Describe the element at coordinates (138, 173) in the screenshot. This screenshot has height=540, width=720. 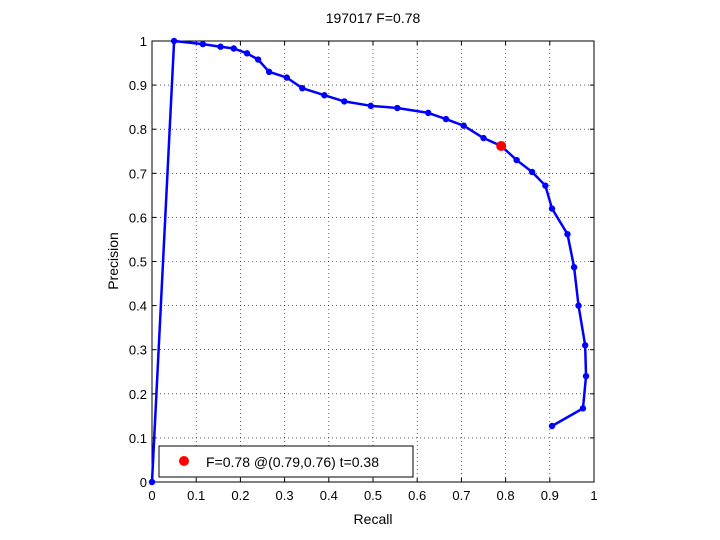
I see `y-tick-label: 0.7` at that location.